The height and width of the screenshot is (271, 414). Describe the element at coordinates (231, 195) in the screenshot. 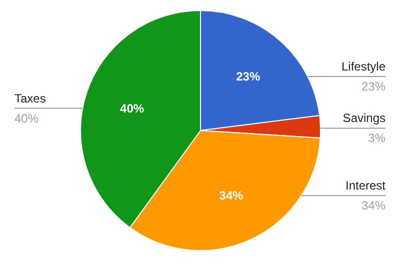

I see `data-label: 34%` at that location.